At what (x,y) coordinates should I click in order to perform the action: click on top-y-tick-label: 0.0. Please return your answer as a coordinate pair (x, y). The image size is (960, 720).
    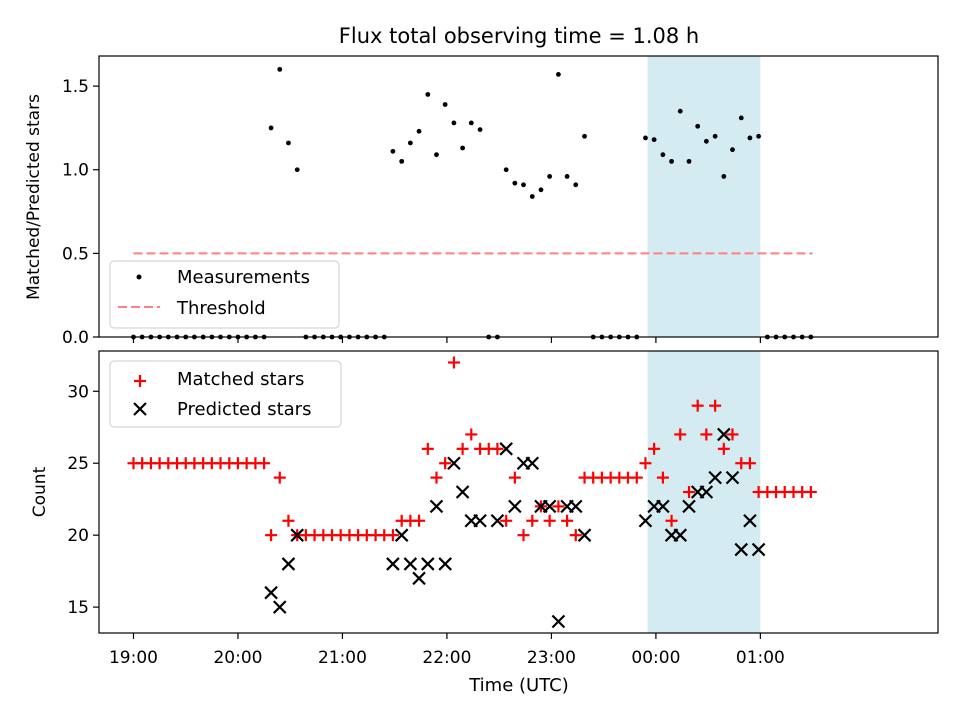
    Looking at the image, I should click on (75, 338).